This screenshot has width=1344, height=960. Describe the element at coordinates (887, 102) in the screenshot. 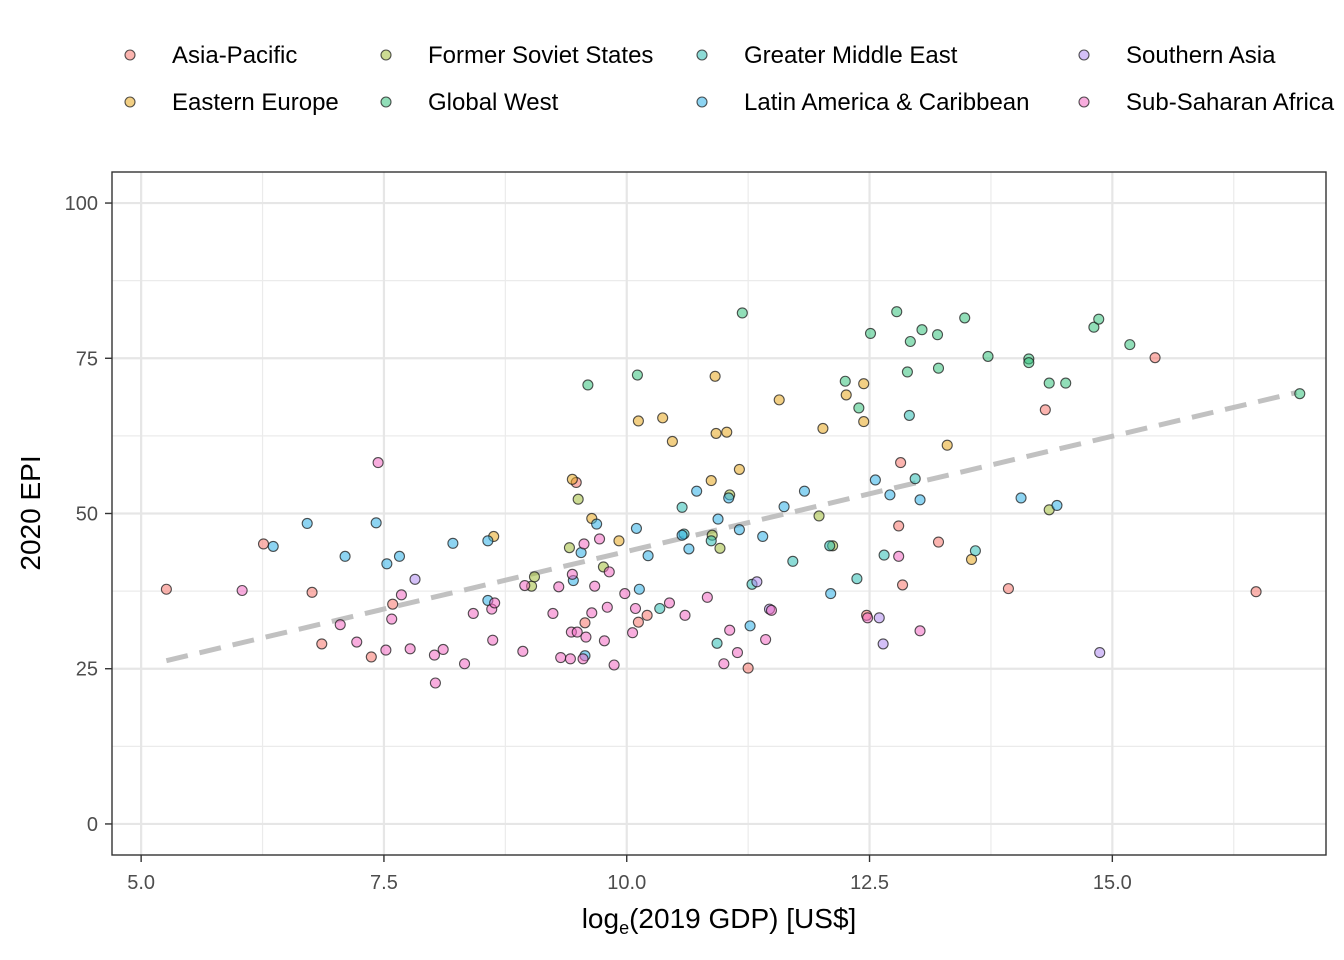

I see `legend-label: Latin America & Caribbean` at that location.